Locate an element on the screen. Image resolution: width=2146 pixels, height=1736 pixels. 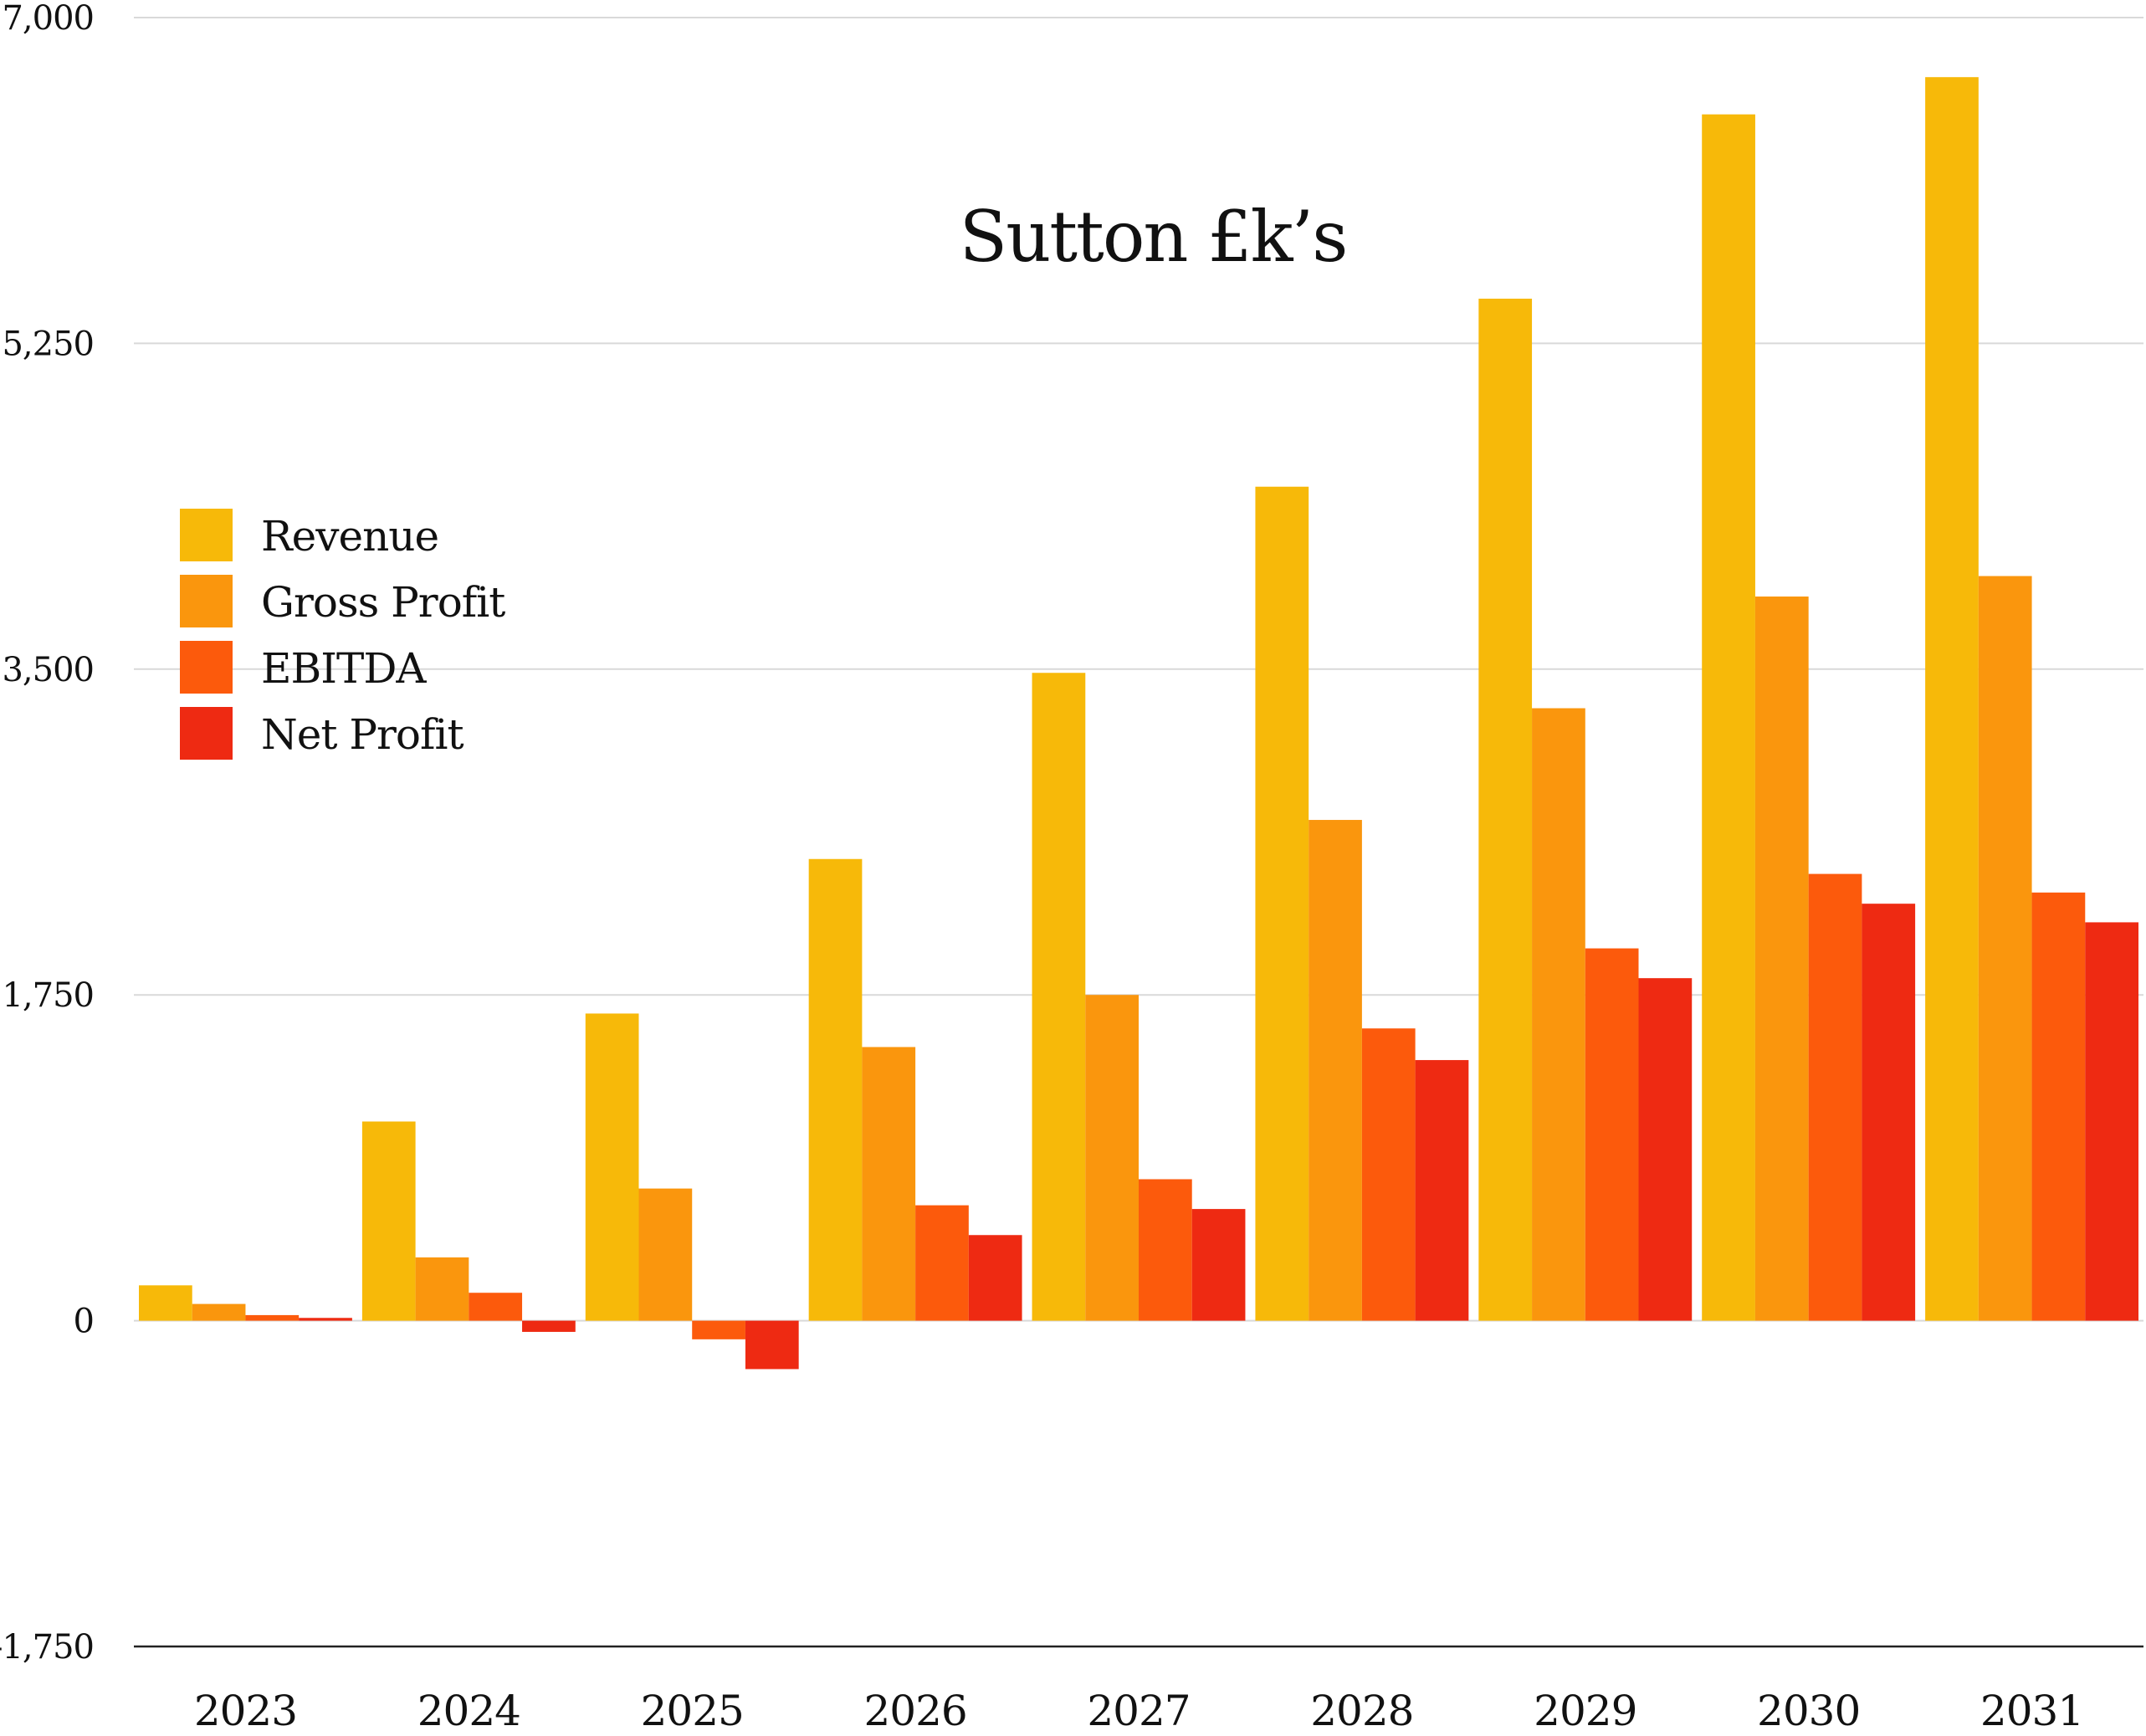
y-tick-label: -1,750 is located at coordinates (47, 1647).